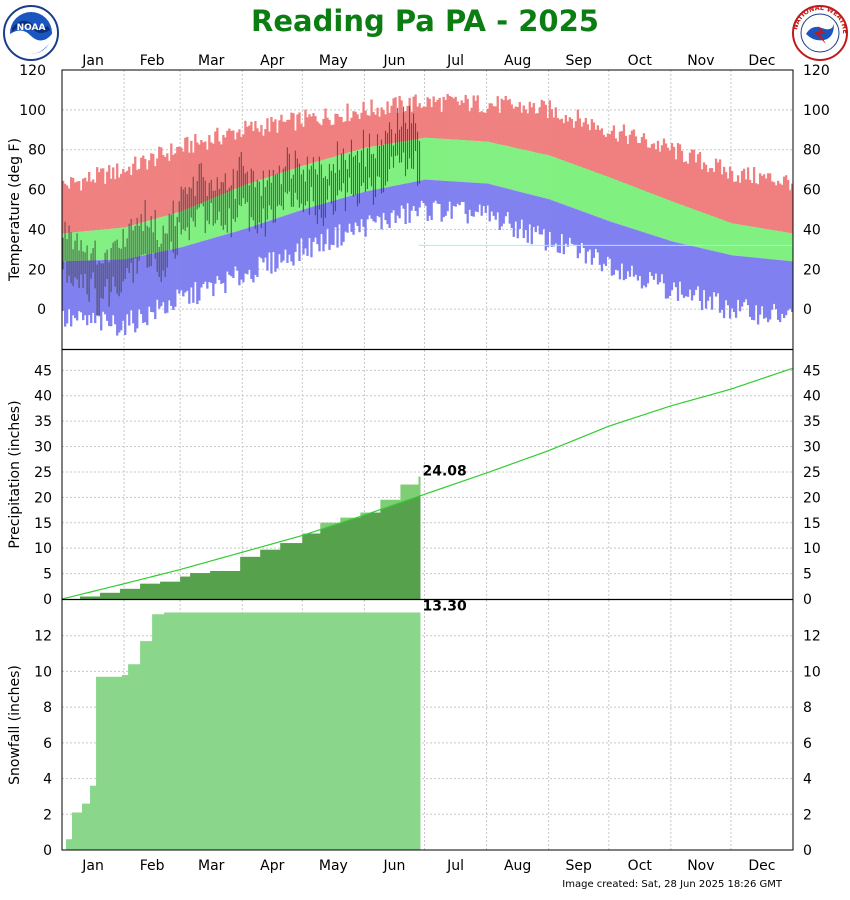 This screenshot has height=900, width=850. What do you see at coordinates (272, 61) in the screenshot?
I see `month-label-top: Apr` at bounding box center [272, 61].